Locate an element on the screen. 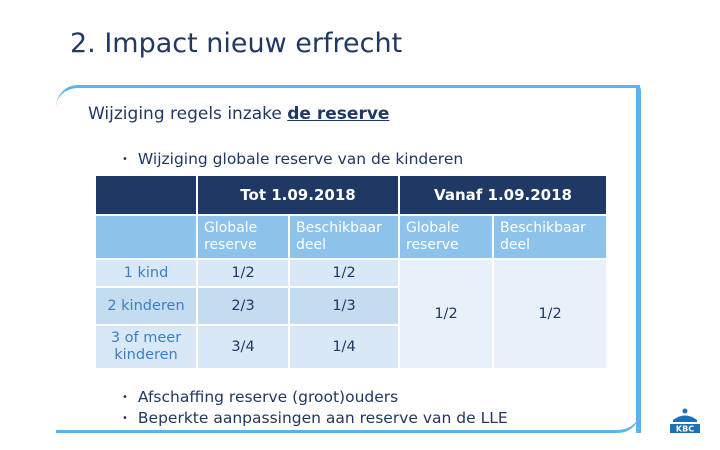 The width and height of the screenshot is (720, 450). subheader-empty-cell is located at coordinates (146, 237).